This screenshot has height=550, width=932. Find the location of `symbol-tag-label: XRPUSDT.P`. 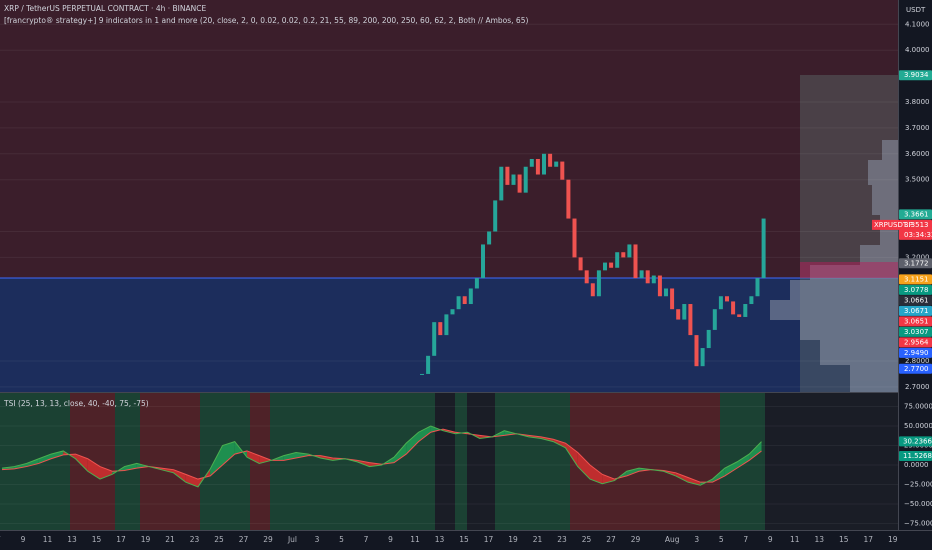

symbol-tag-label: XRPUSDT.P is located at coordinates (893, 225).